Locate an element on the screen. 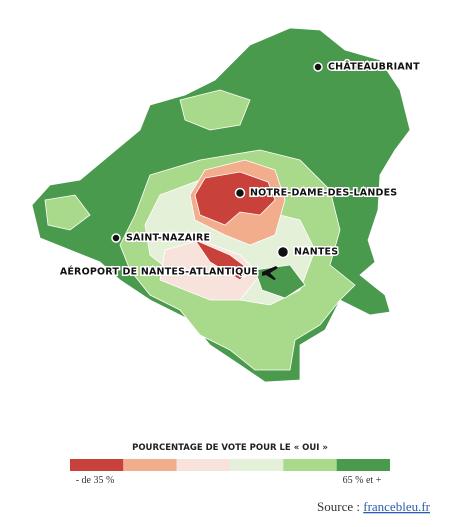  source: Source : francebleu.fr is located at coordinates (374, 506).